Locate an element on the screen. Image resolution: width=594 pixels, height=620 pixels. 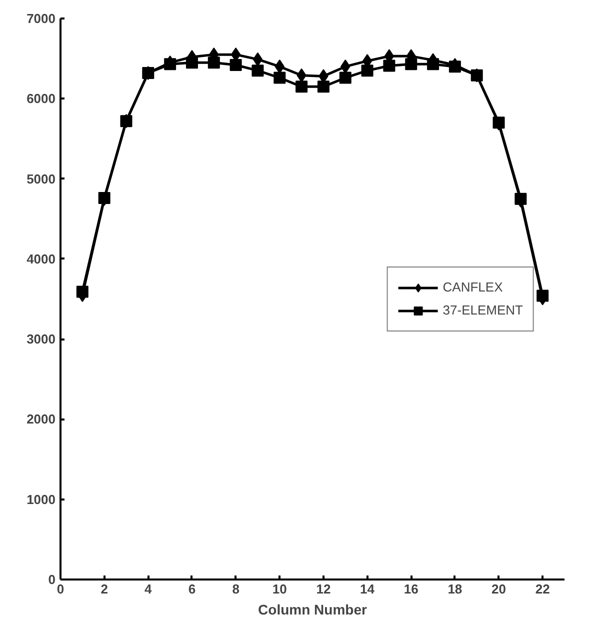
y-tick-label: 7000 is located at coordinates (41, 18).